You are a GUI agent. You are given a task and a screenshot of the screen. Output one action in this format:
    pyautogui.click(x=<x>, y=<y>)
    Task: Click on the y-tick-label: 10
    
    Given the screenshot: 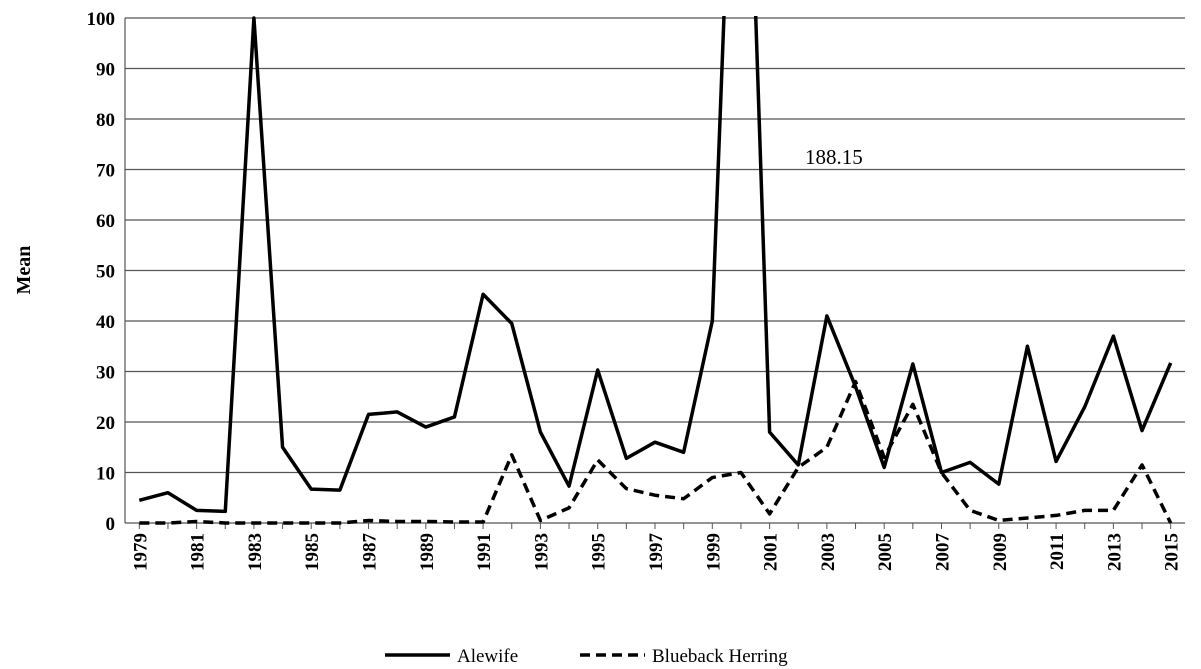 What is the action you would take?
    pyautogui.click(x=105, y=474)
    